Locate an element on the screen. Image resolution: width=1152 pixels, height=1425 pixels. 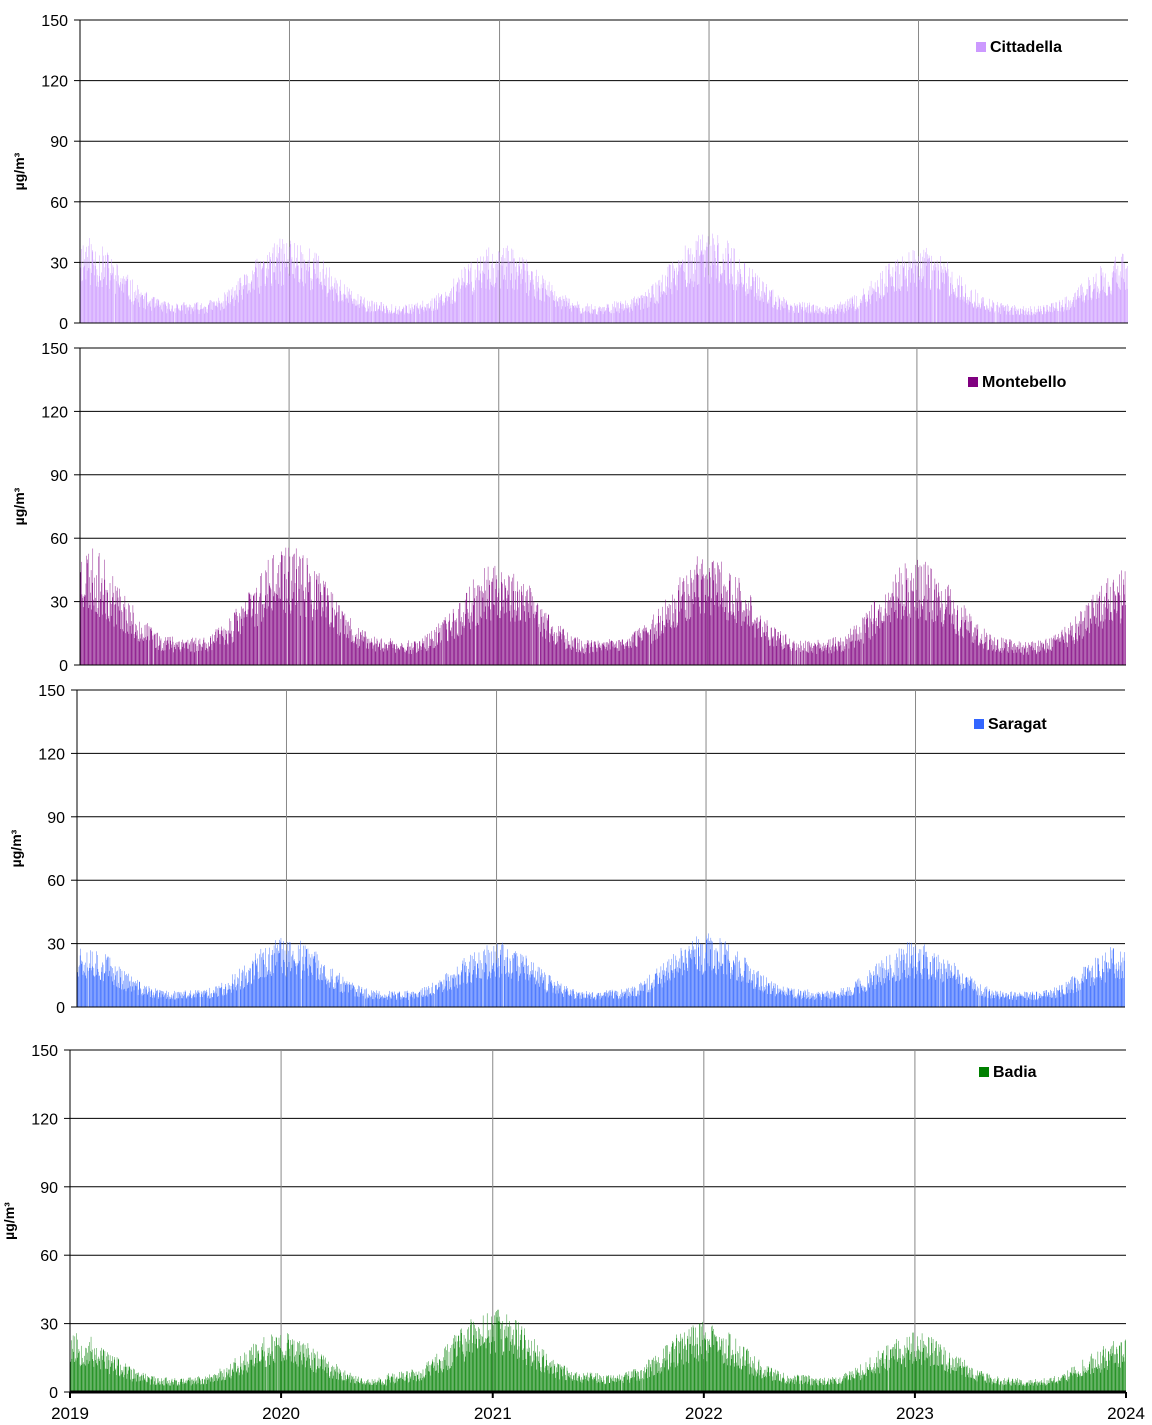
legend-label: Cittadella is located at coordinates (1026, 47).